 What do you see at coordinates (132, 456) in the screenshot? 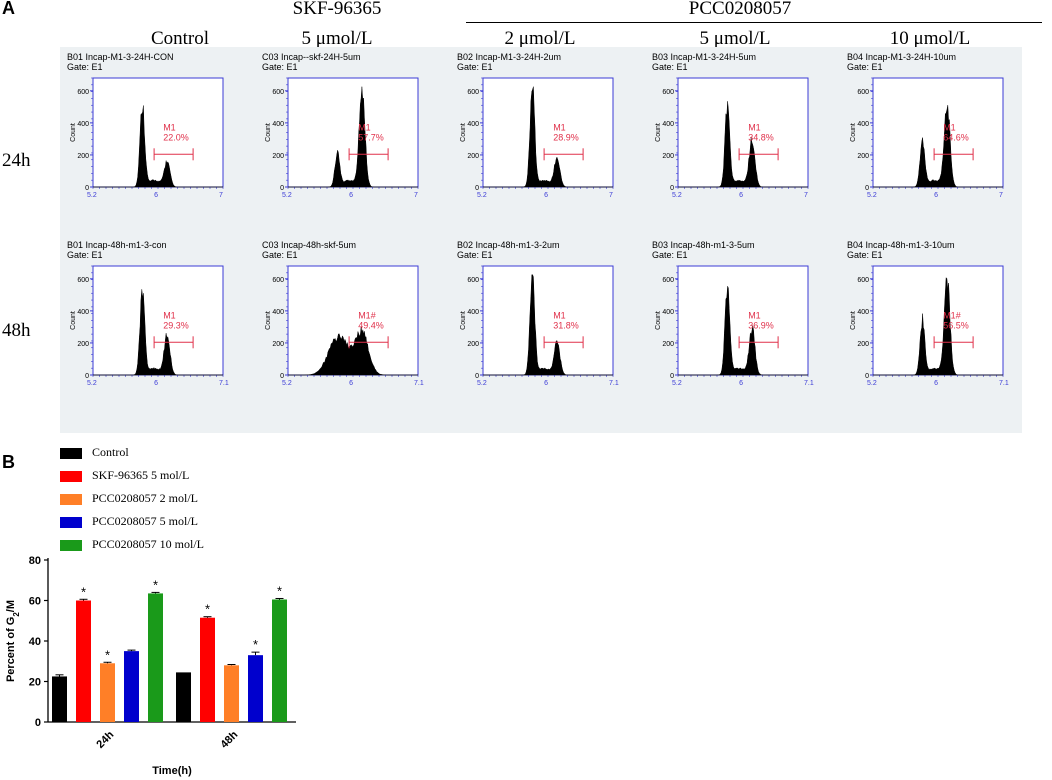
I see `legend-item-control: Control` at bounding box center [132, 456].